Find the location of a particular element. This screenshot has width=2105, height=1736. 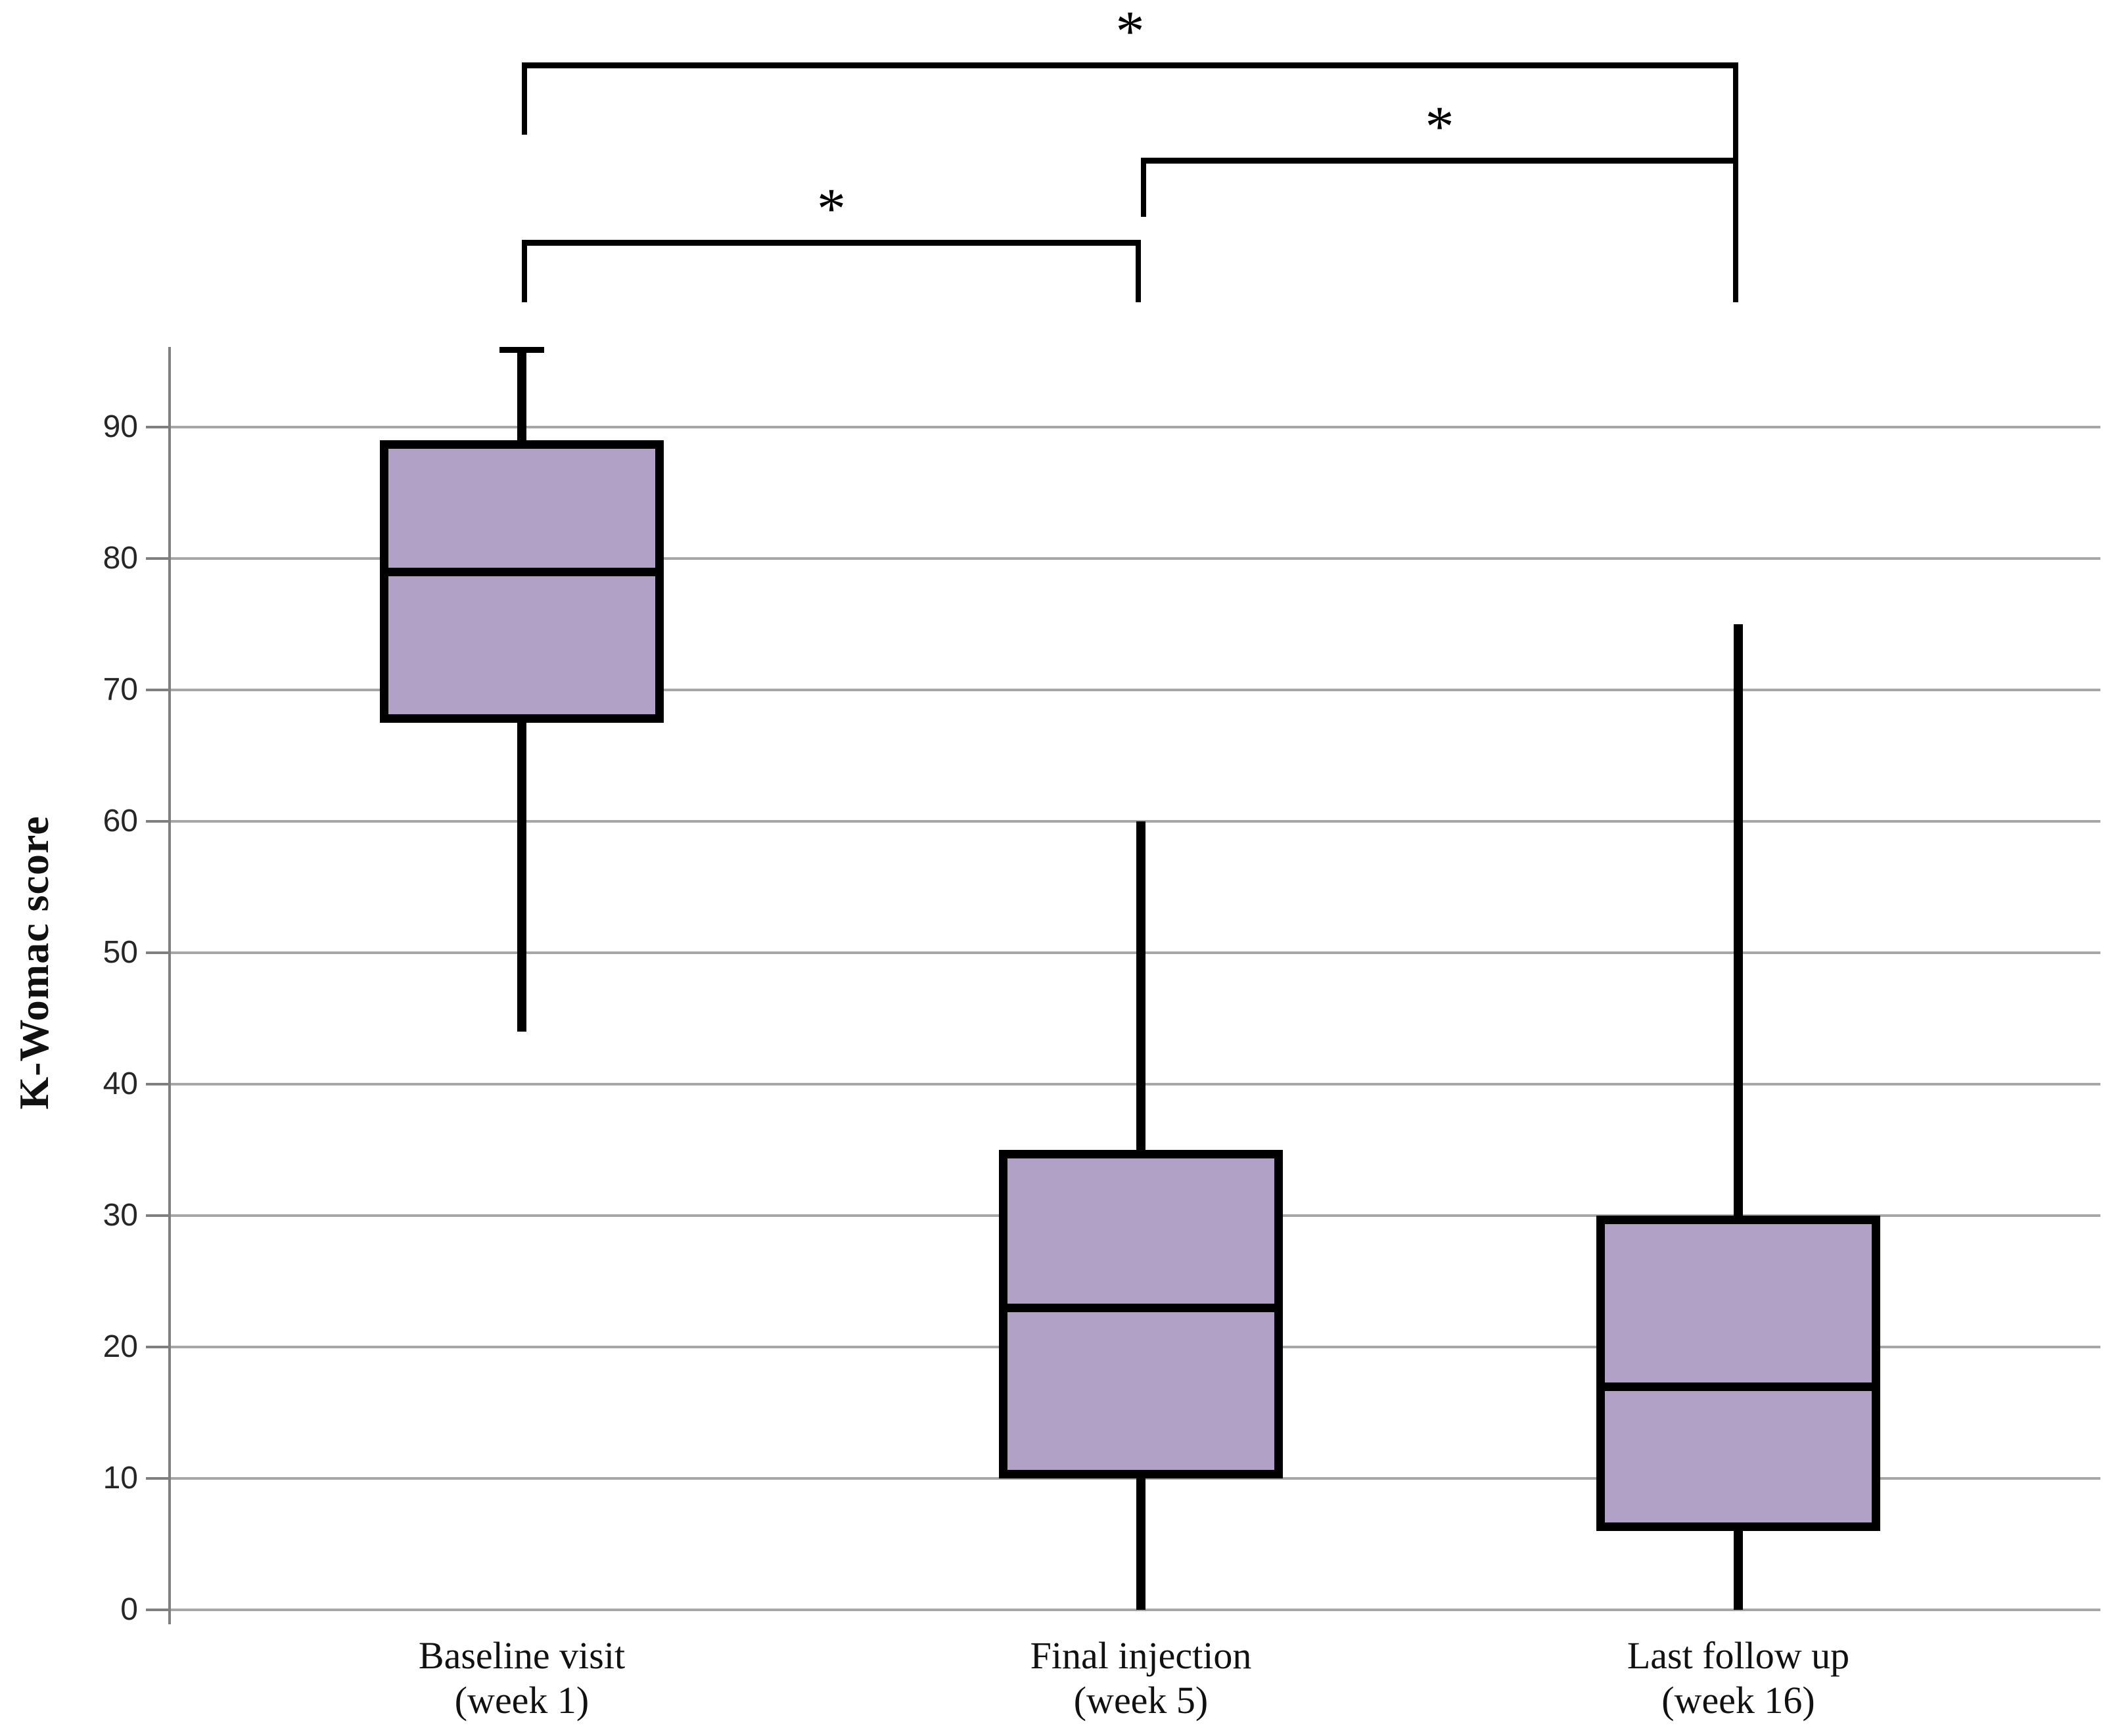

y-tick-label: 30 is located at coordinates (120, 1215).